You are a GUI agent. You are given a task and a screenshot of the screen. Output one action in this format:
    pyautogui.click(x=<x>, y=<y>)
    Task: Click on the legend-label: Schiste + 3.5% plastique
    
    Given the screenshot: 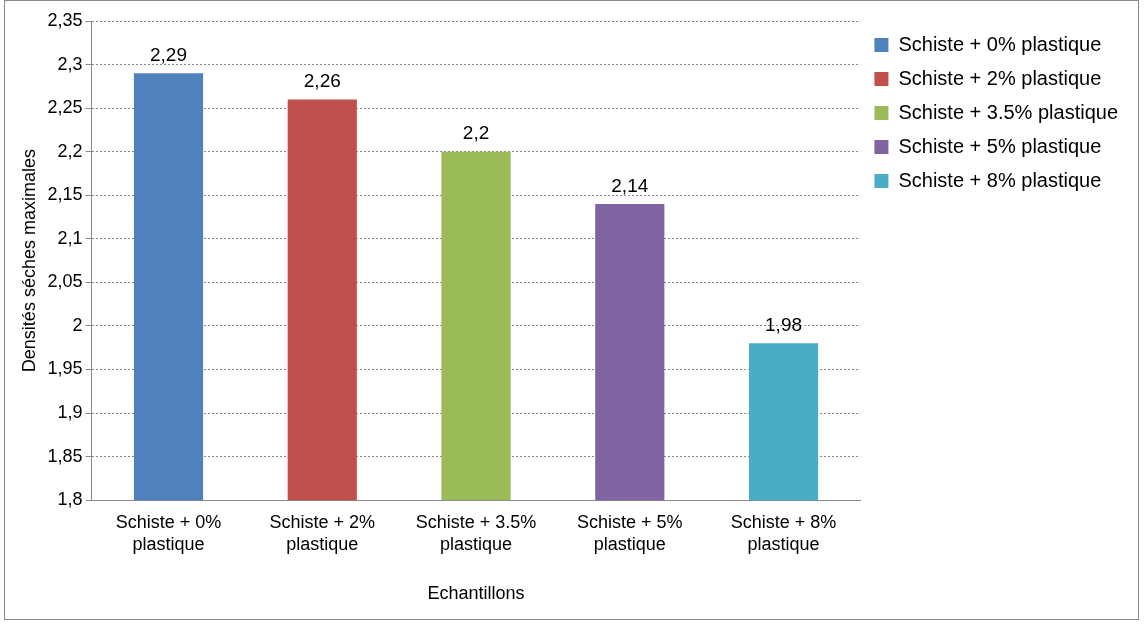 What is the action you would take?
    pyautogui.click(x=1008, y=111)
    